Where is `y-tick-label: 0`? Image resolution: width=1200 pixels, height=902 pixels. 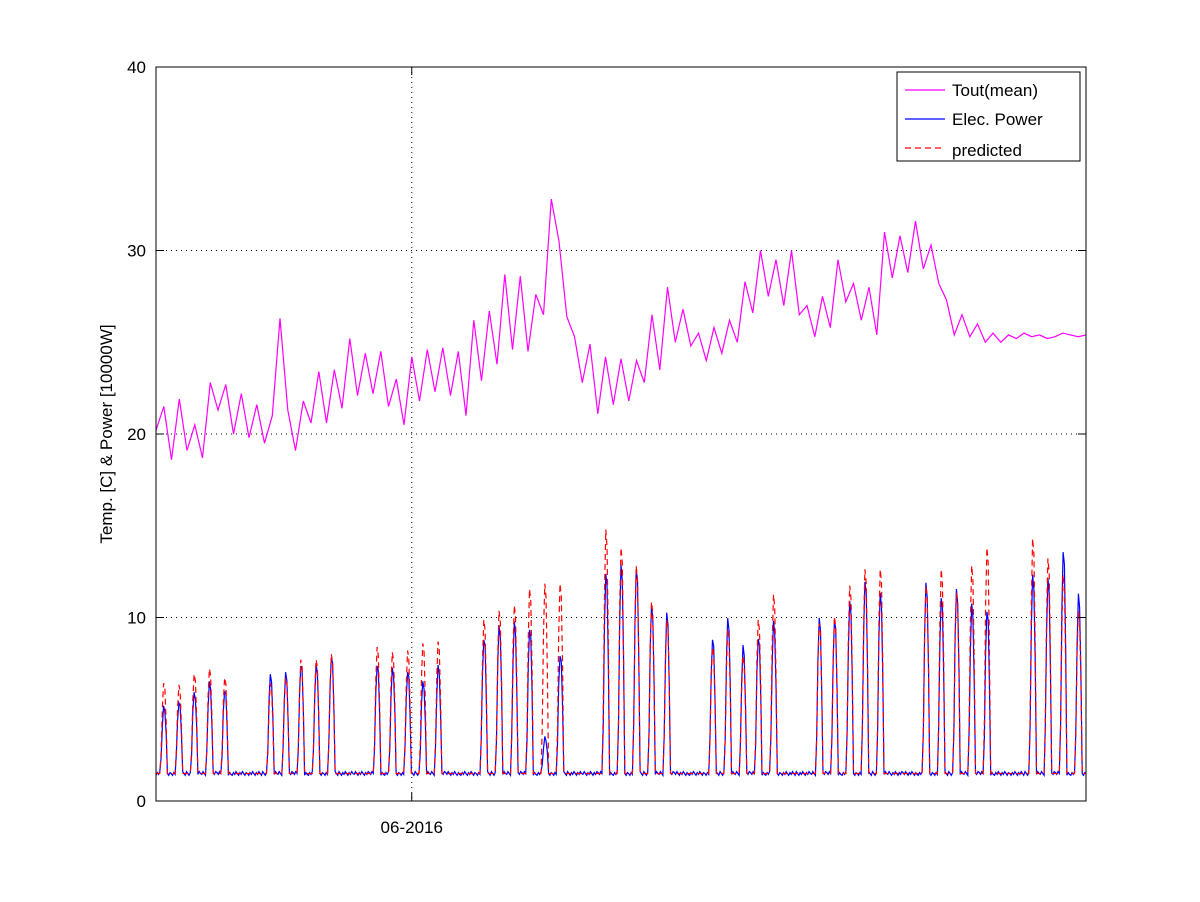
y-tick-label: 0 is located at coordinates (141, 801).